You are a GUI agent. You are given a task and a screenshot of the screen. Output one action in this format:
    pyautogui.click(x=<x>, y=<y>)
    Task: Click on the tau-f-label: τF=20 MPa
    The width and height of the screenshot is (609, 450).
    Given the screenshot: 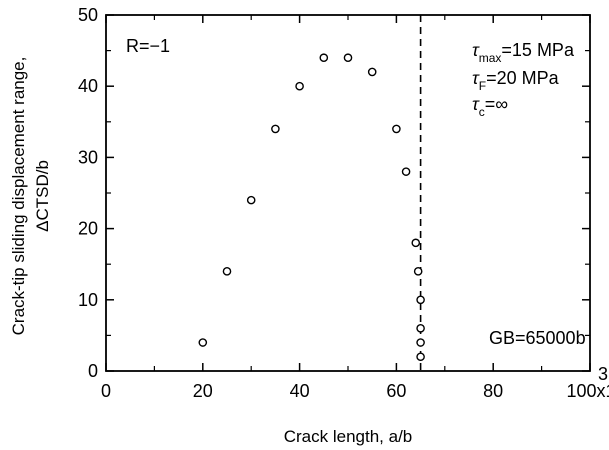 What is the action you would take?
    pyautogui.click(x=516, y=80)
    